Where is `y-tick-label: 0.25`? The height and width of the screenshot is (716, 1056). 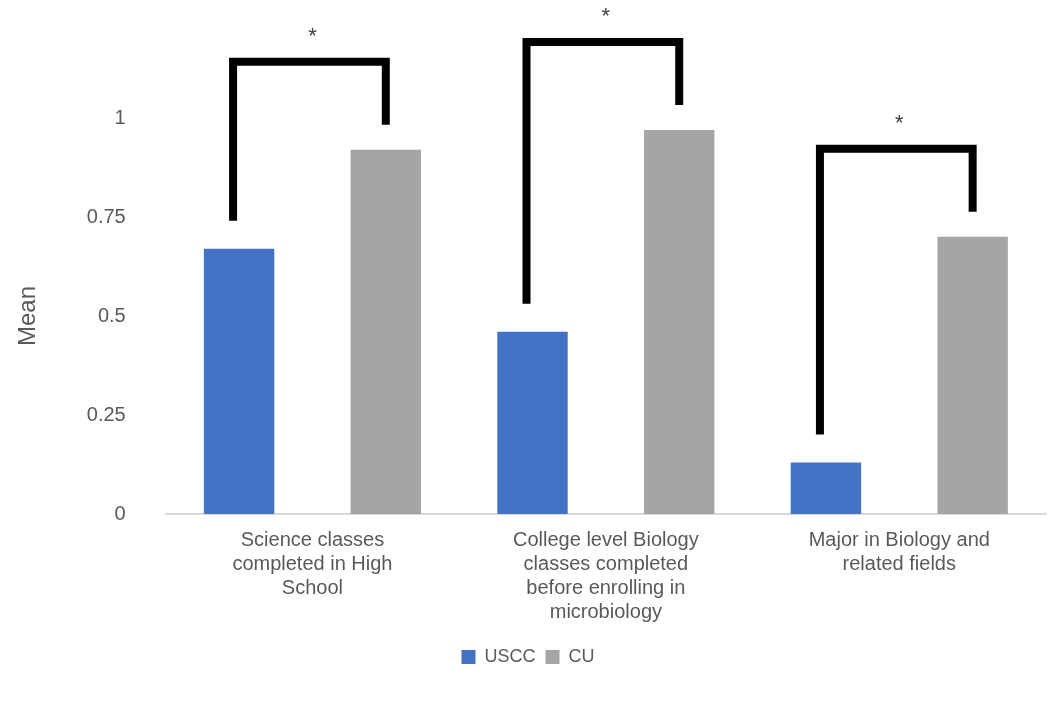 y-tick-label: 0.25 is located at coordinates (106, 413).